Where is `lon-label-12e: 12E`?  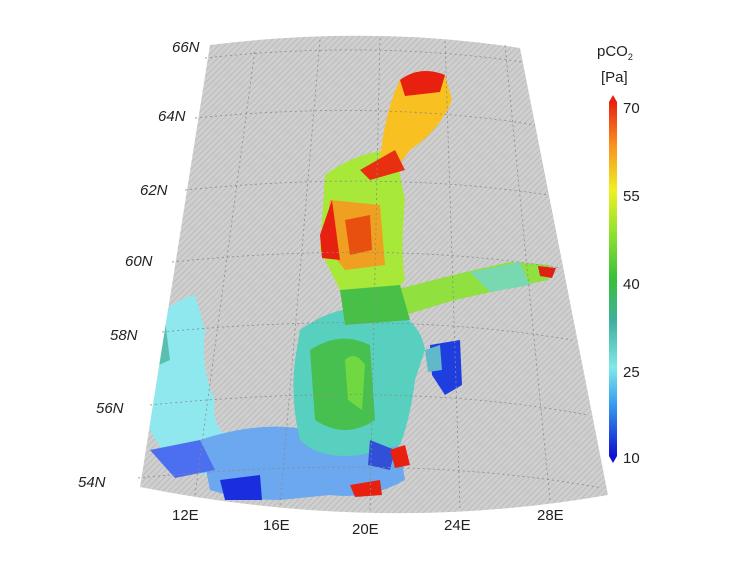
lon-label-12e: 12E is located at coordinates (185, 515).